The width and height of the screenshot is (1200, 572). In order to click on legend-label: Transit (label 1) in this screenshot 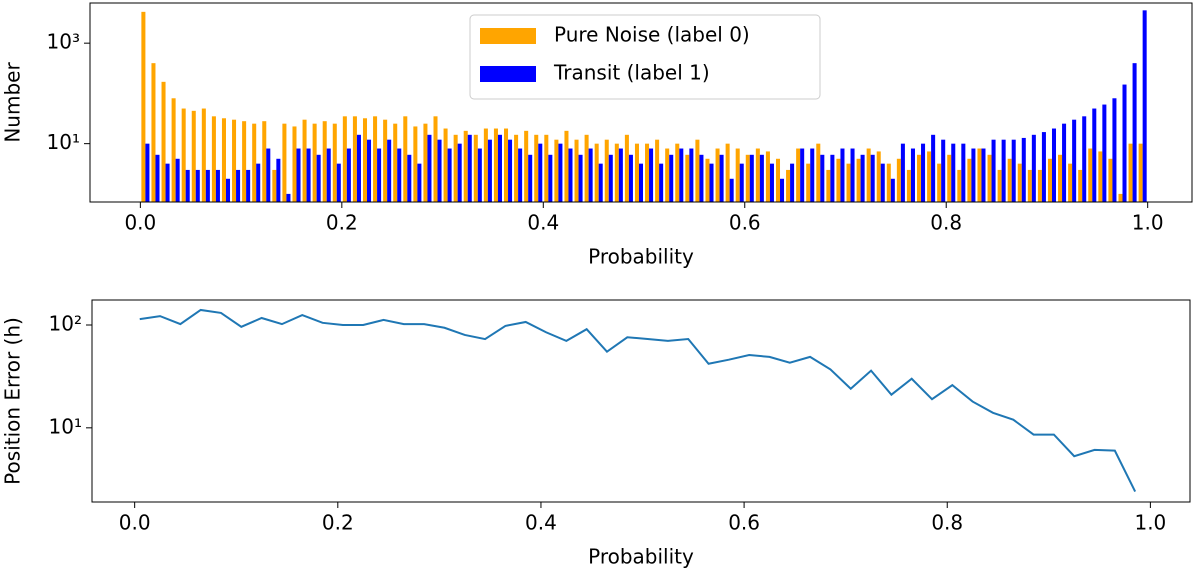, I will do `click(631, 73)`.